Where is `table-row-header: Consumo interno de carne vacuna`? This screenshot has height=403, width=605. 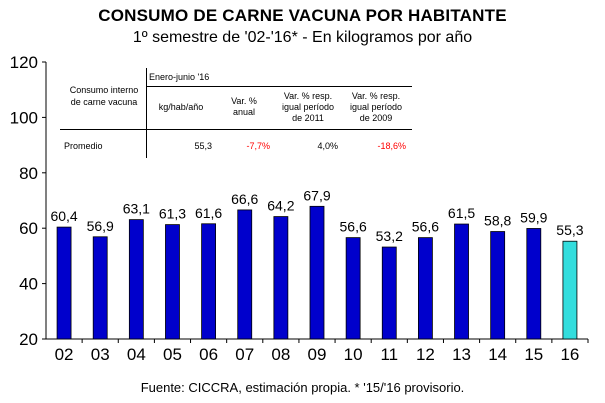
table-row-header: Consumo interno de carne vacuna is located at coordinates (104, 96).